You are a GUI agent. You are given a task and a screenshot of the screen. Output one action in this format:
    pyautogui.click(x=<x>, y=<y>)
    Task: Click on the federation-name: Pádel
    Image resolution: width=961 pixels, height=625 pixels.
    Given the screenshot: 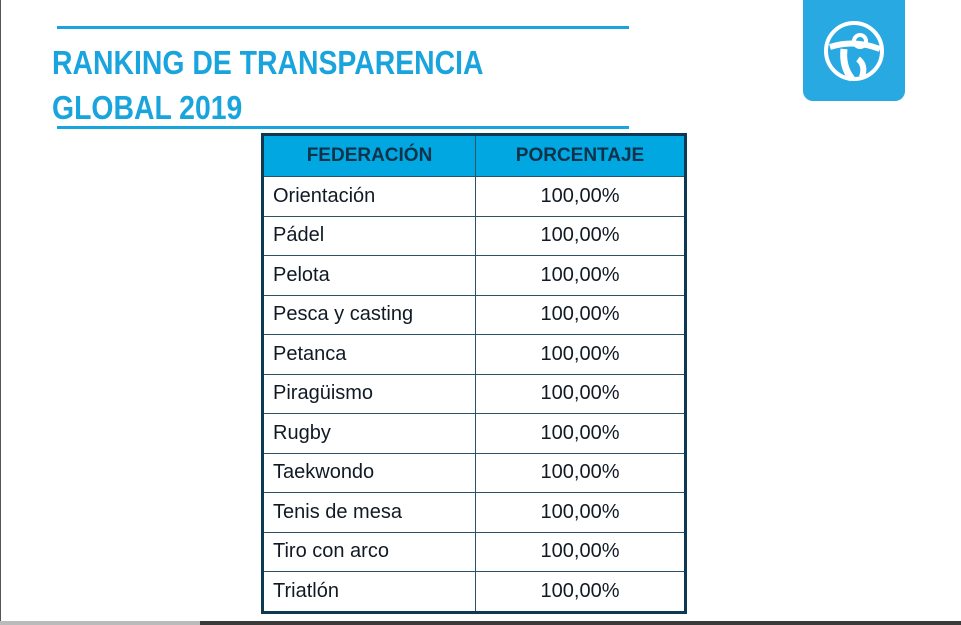 What is the action you would take?
    pyautogui.click(x=369, y=235)
    